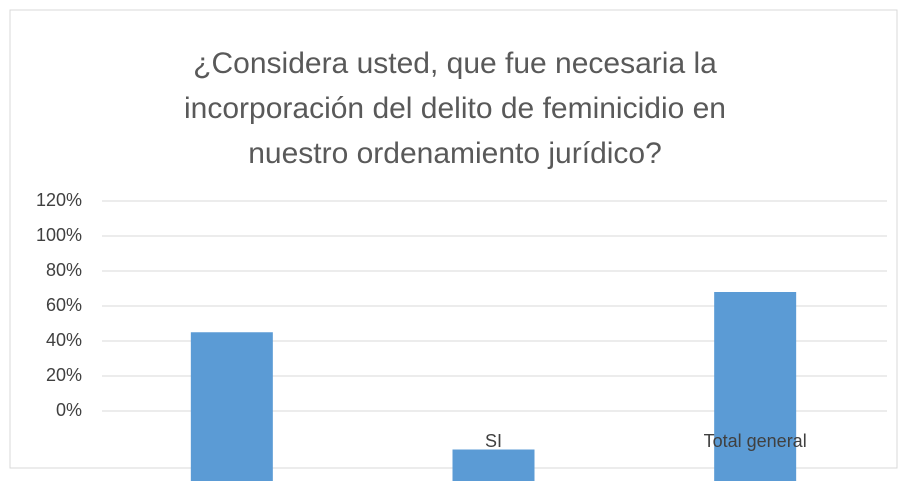  Describe the element at coordinates (455, 153) in the screenshot. I see `chart-title-line: nuestro ordenamiento jurídico?` at that location.